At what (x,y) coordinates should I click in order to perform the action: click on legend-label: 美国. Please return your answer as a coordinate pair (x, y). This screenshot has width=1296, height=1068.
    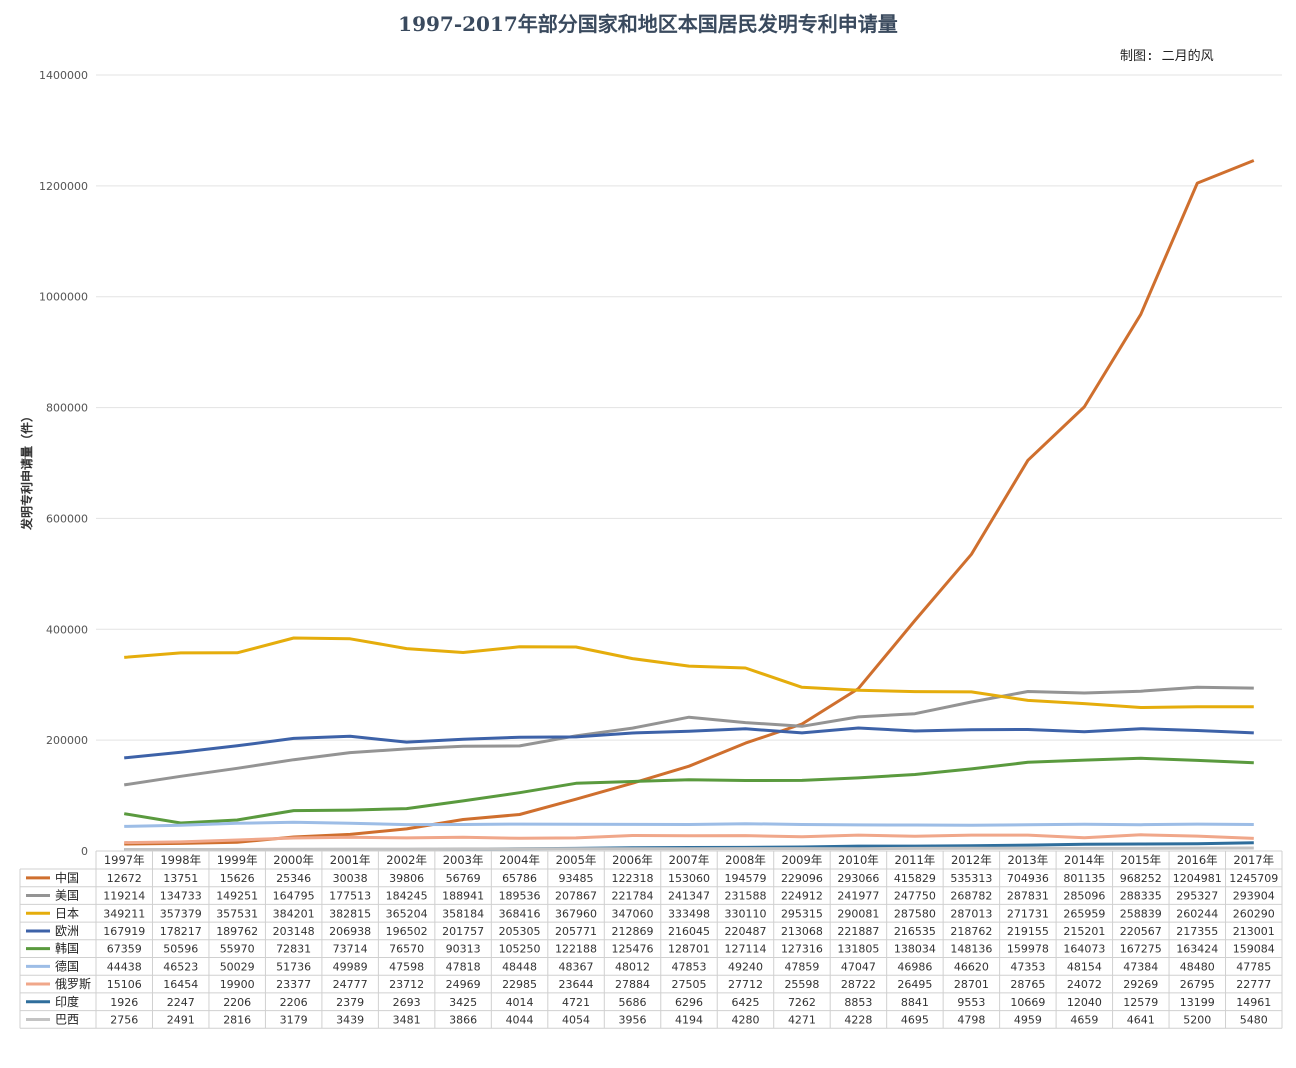
    Looking at the image, I should click on (67, 896).